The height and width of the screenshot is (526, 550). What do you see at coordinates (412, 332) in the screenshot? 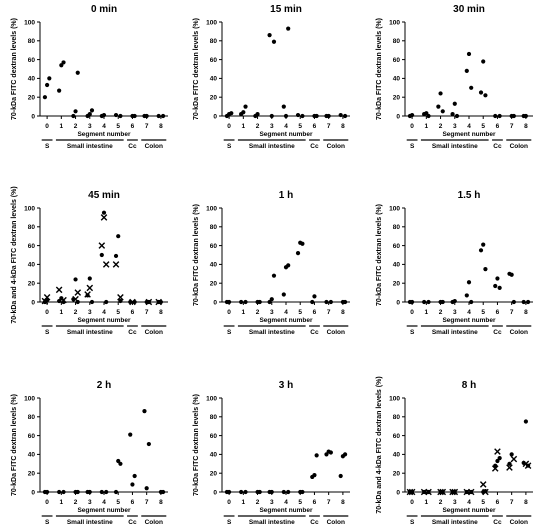
I see `group-label: S` at bounding box center [412, 332].